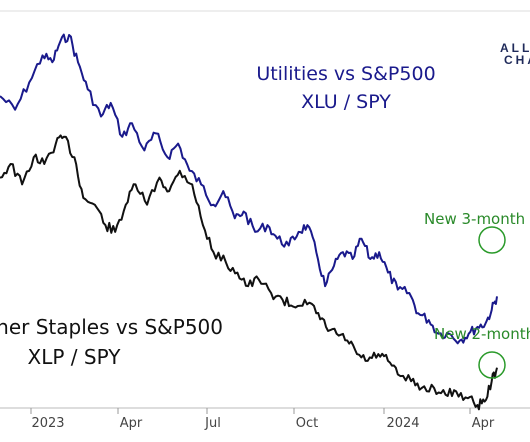 This screenshot has height=442, width=530. I want to click on utilities-label-line2: XLU / SPY, so click(346, 102).